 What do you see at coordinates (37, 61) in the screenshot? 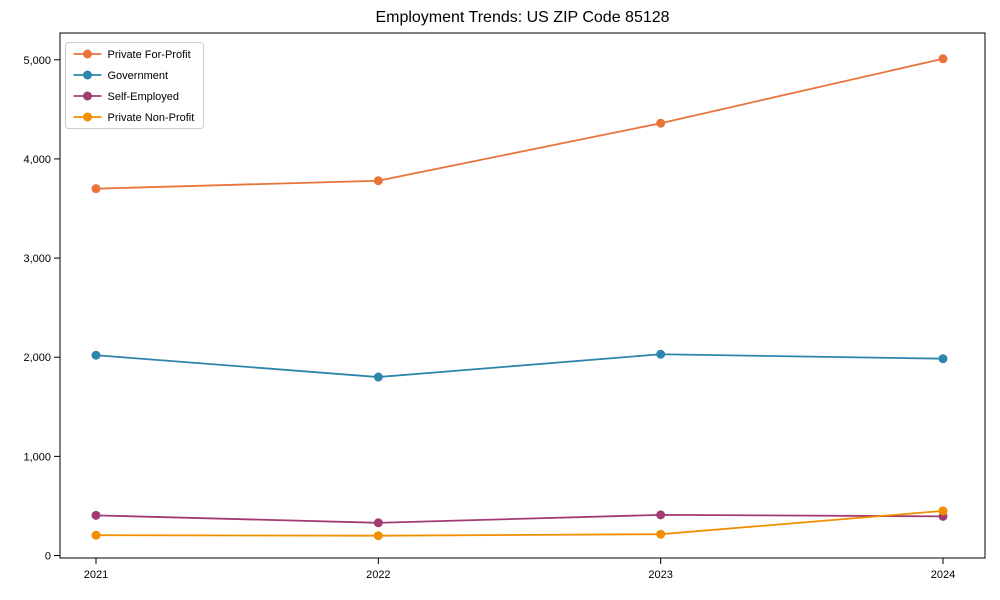
I see `y-axis-tick-label: 5,000` at bounding box center [37, 61].